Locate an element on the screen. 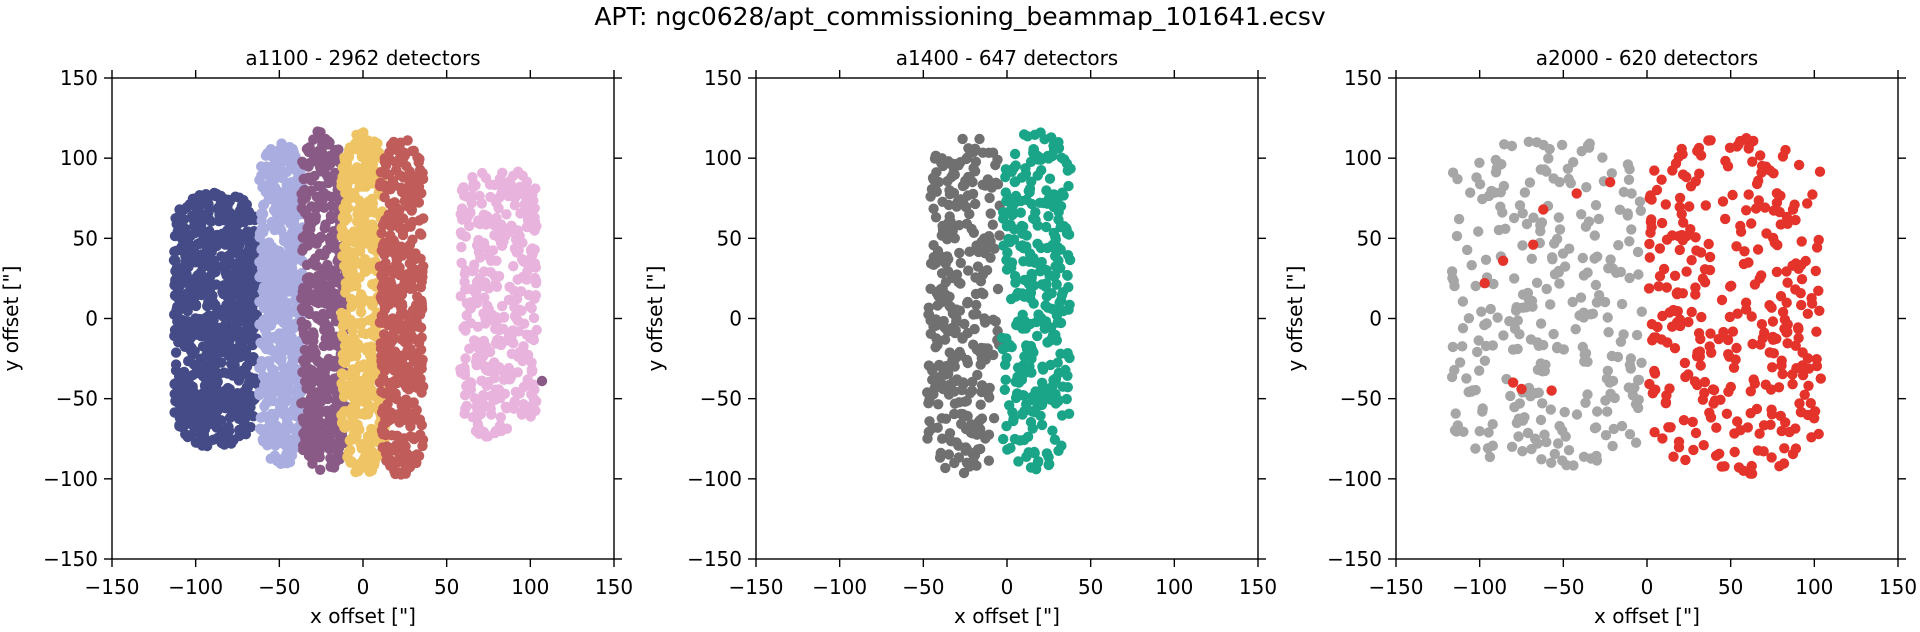 This screenshot has width=1920, height=632. y-tick-label-a1400: 100 is located at coordinates (723, 158).